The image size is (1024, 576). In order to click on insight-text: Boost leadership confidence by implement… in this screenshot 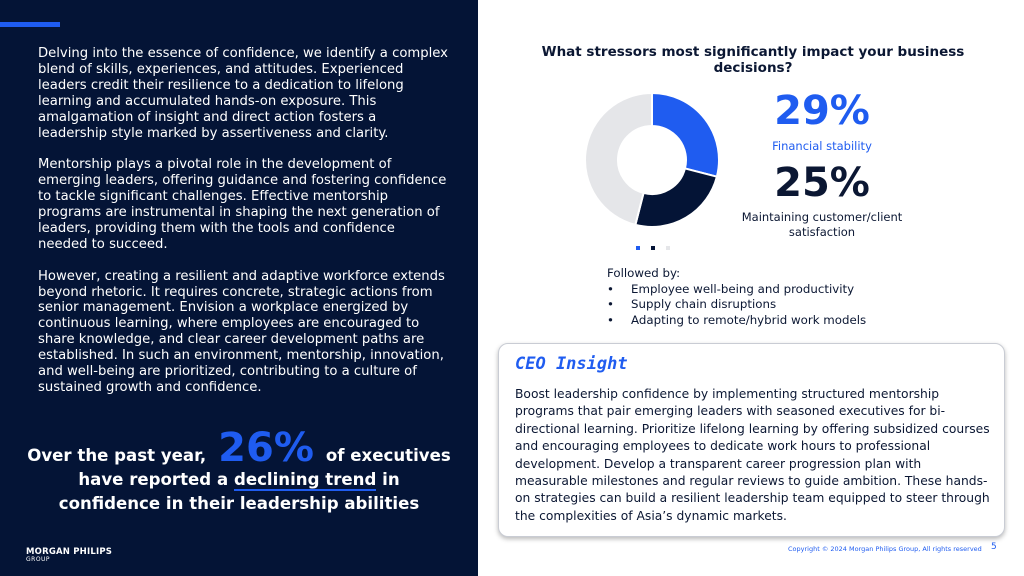, I will do `click(752, 455)`.